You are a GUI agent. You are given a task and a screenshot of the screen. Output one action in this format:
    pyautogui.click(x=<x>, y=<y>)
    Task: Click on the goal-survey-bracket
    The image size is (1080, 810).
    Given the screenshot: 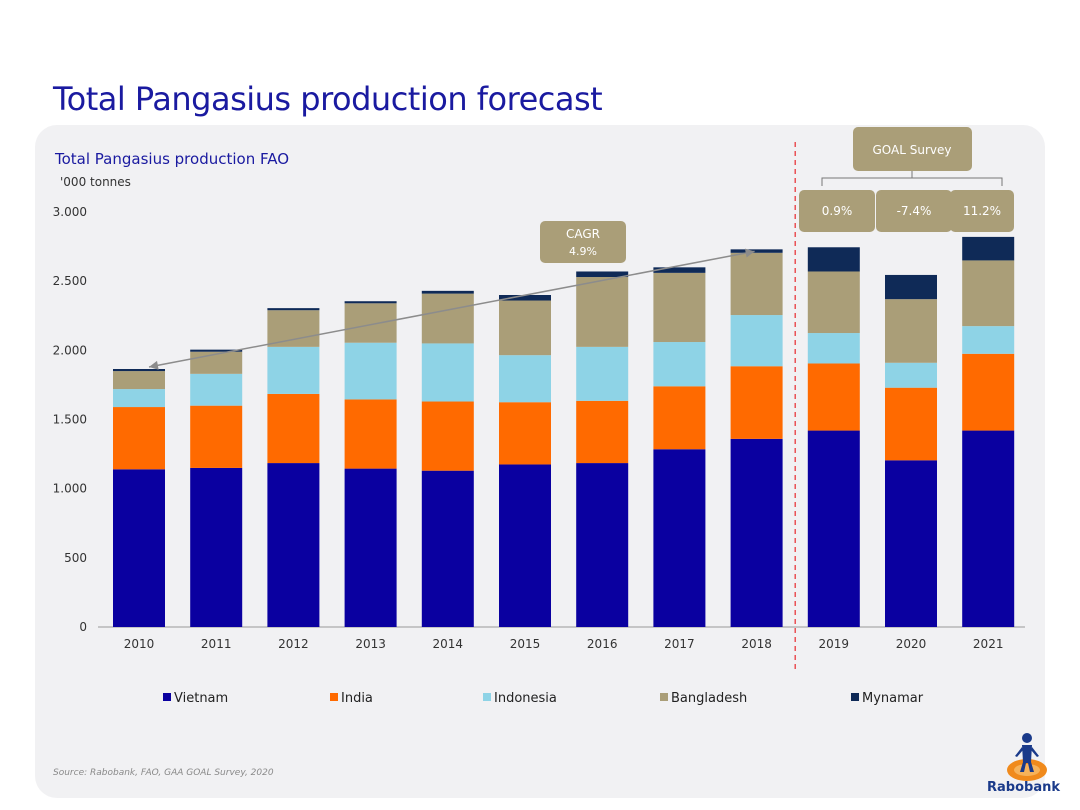 What is the action you would take?
    pyautogui.click(x=912, y=178)
    